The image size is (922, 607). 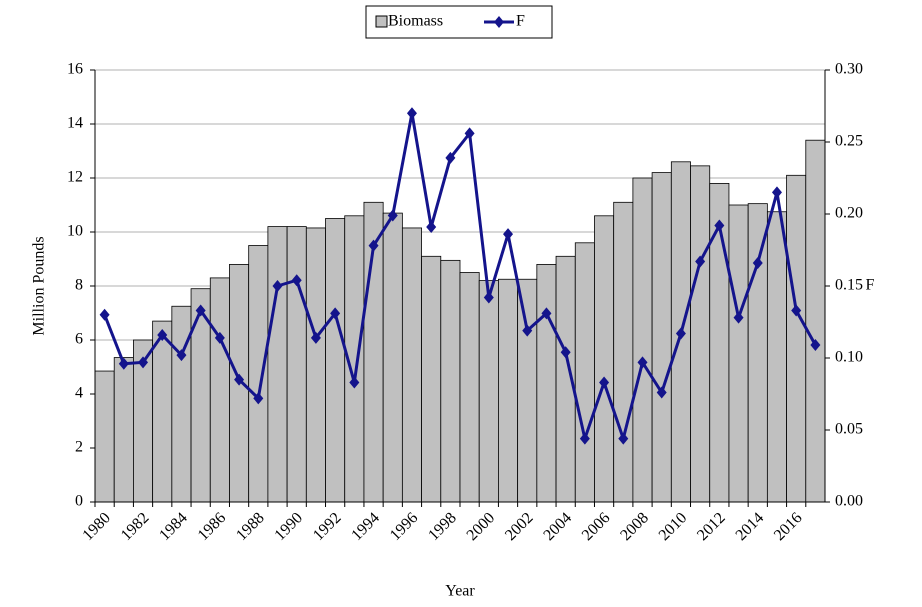 What do you see at coordinates (849, 501) in the screenshot?
I see `y2-tick-label: 0.00` at bounding box center [849, 501].